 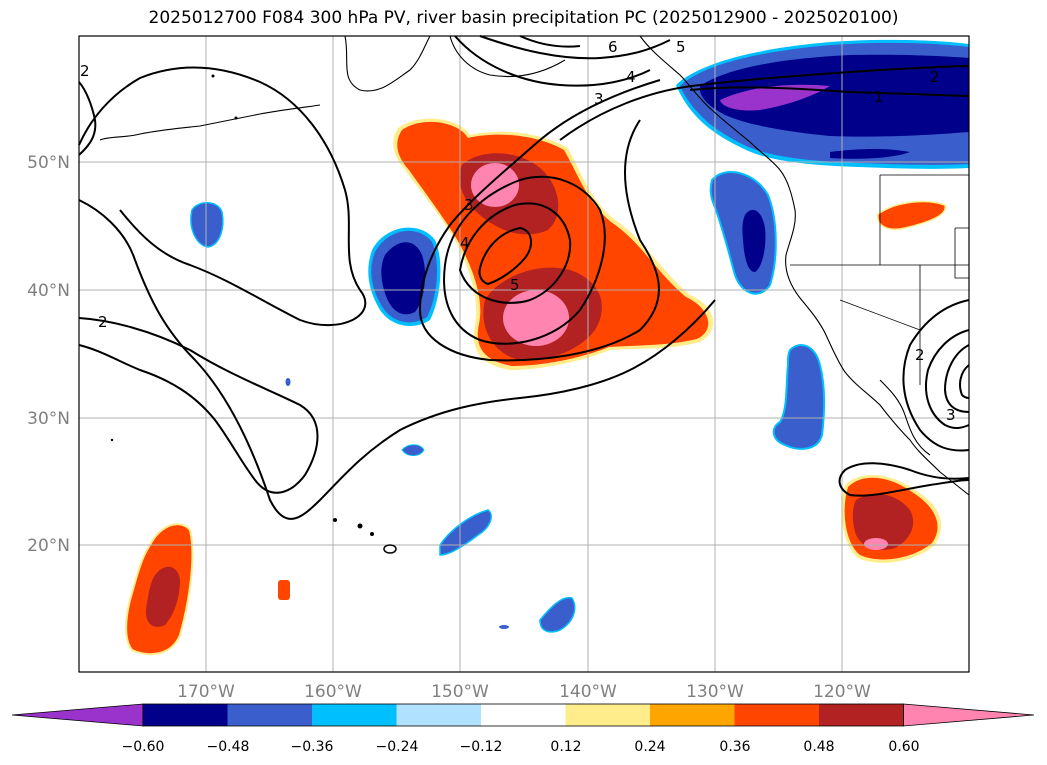 What do you see at coordinates (734, 747) in the screenshot?
I see `colorbar-tick-label: 0.36` at bounding box center [734, 747].